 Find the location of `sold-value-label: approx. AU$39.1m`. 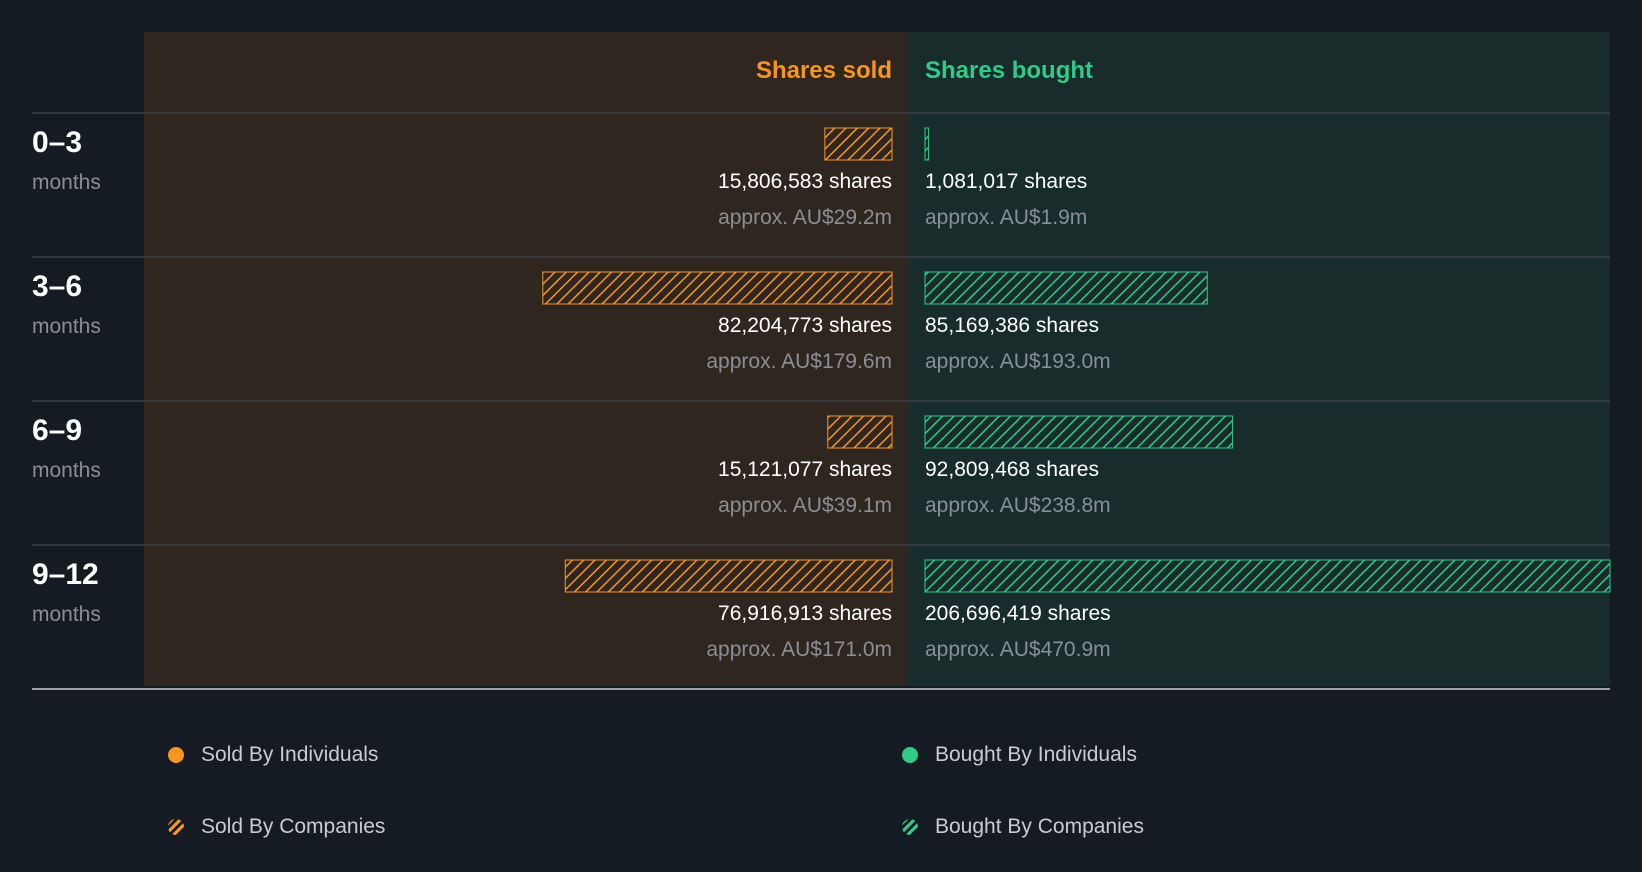

sold-value-label: approx. AU$39.1m is located at coordinates (805, 505).